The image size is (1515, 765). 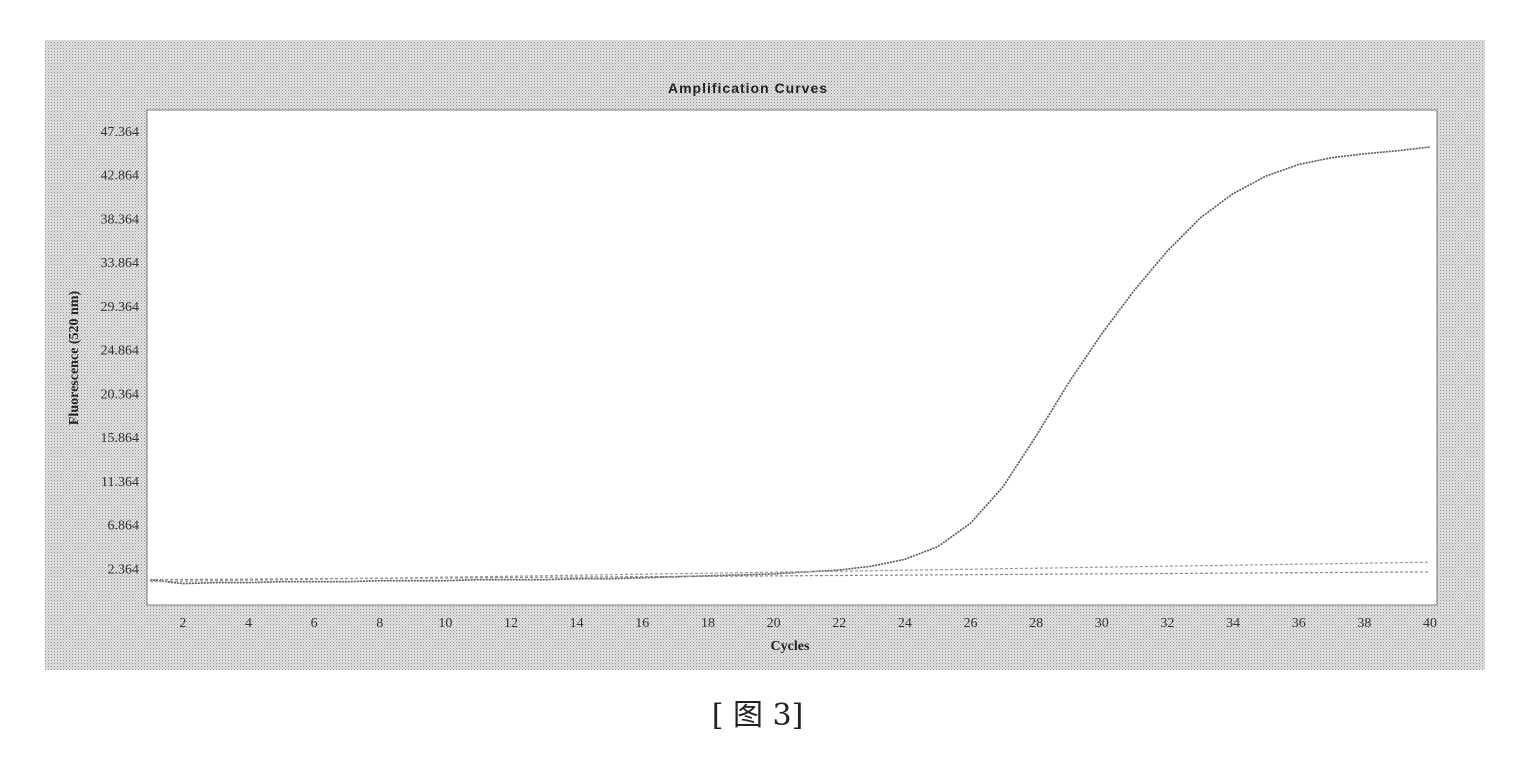 What do you see at coordinates (120, 132) in the screenshot?
I see `y-tick-label: 47.364` at bounding box center [120, 132].